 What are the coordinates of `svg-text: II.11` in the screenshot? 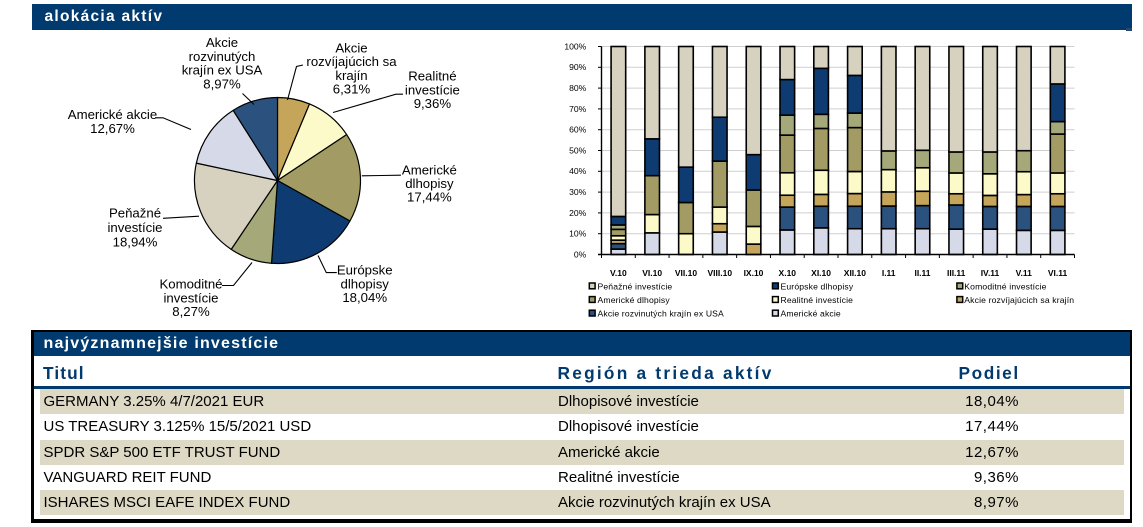 It's located at (922, 273).